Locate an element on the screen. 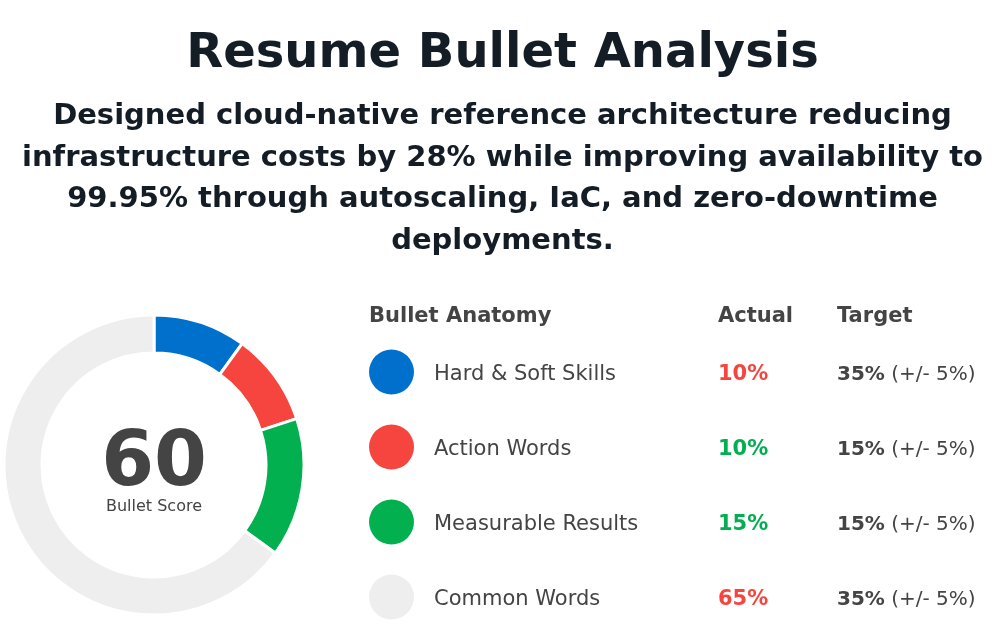 The image size is (1005, 640). legend-label: Measurable Results is located at coordinates (536, 523).